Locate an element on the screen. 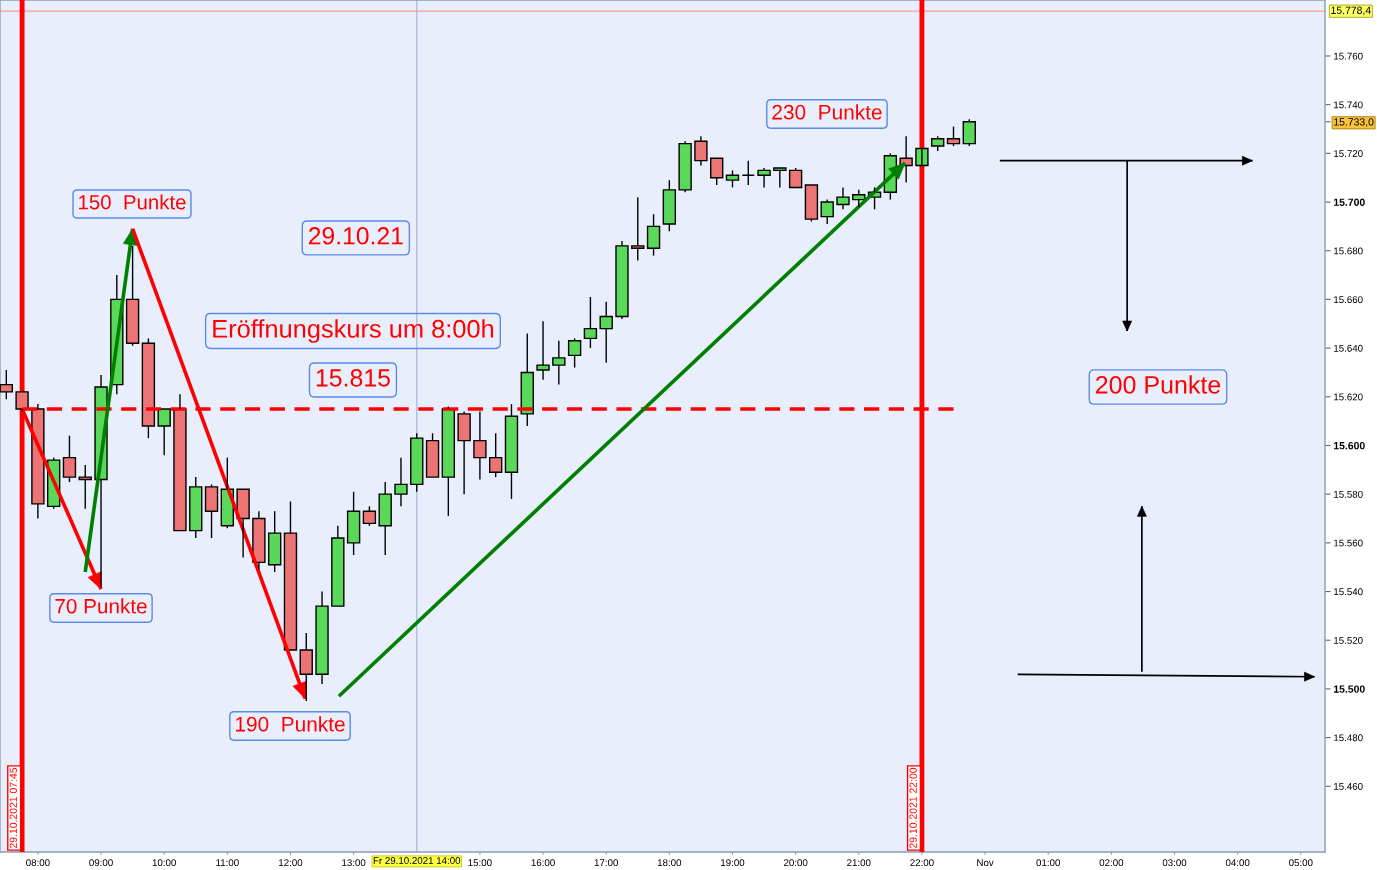 Image resolution: width=1377 pixels, height=870 pixels. y-tick-label: 15.660 is located at coordinates (1348, 300).